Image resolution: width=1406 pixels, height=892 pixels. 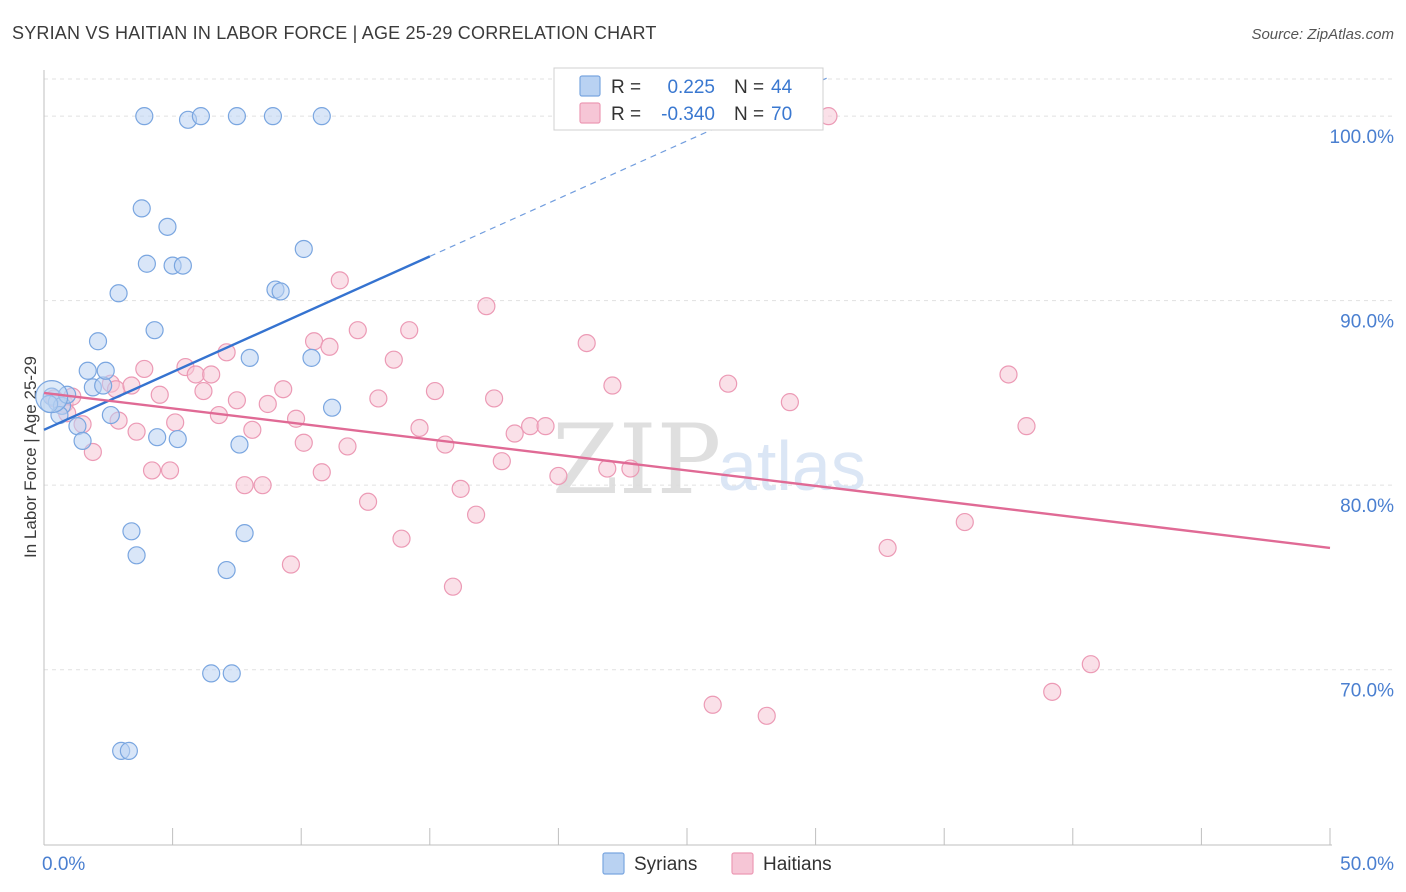 I want to click on x-tick-label-min: 0.0%, so click(x=63, y=864).